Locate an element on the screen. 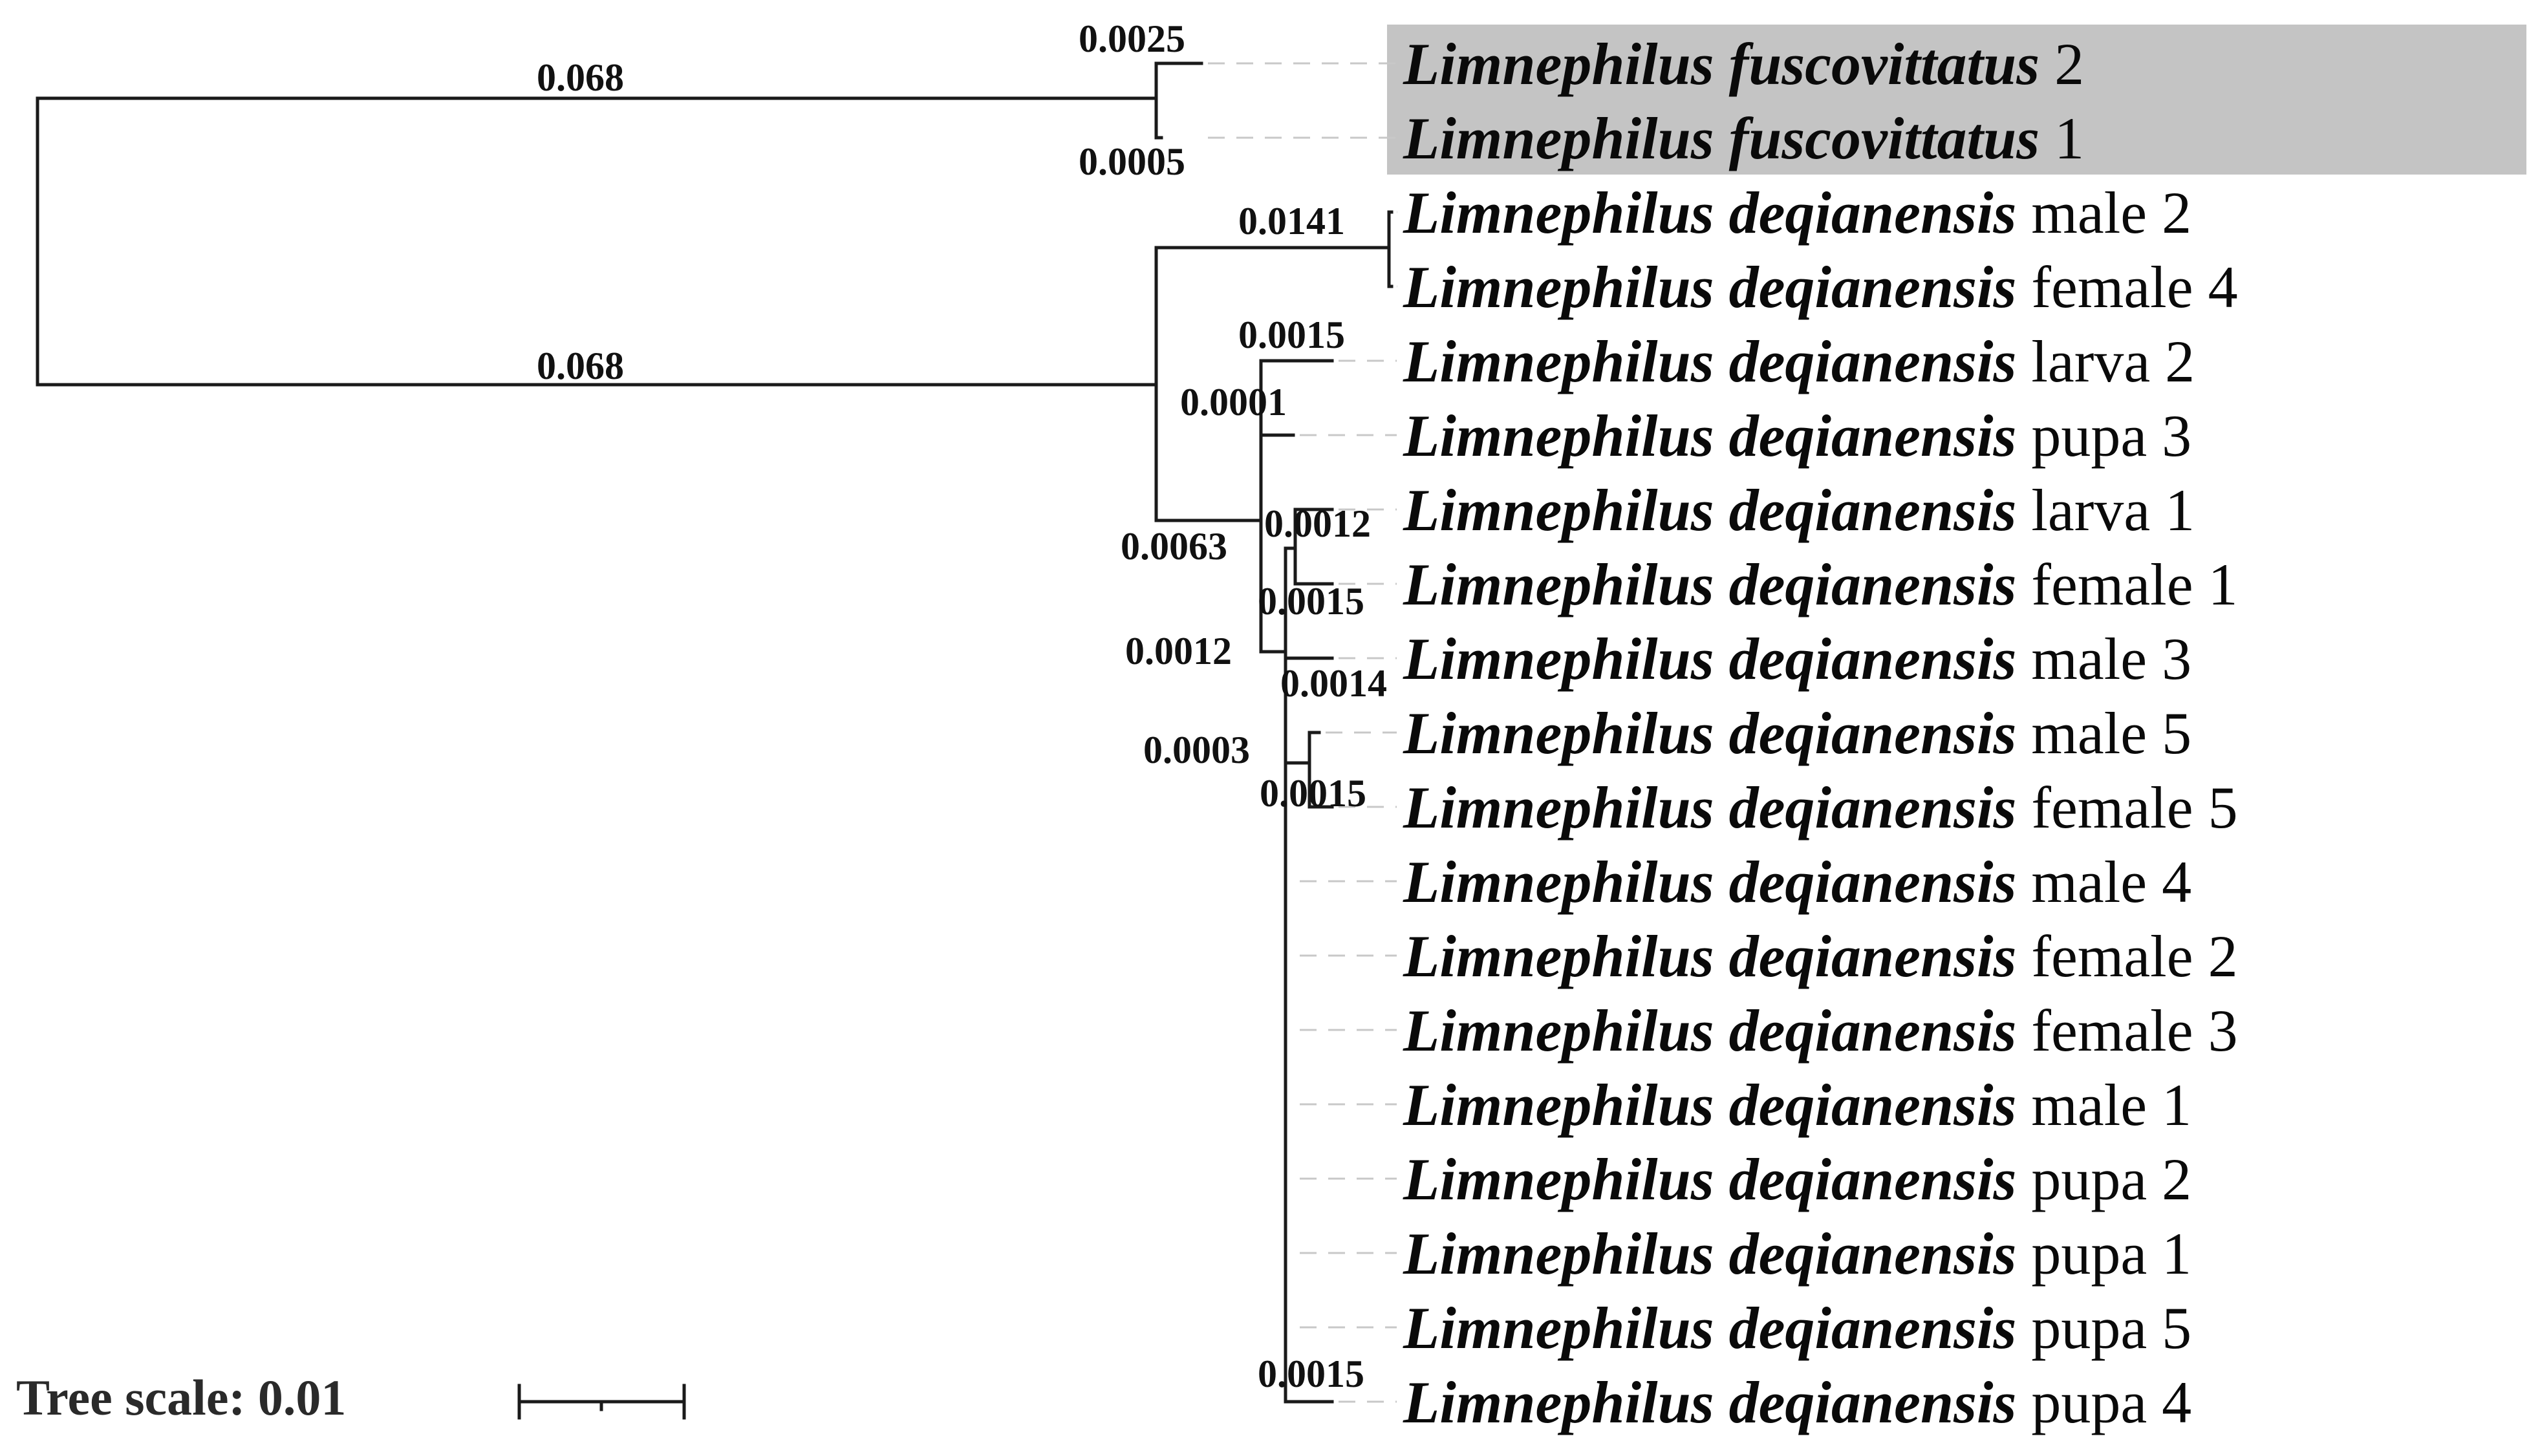 The height and width of the screenshot is (1456, 2529). branch-length-node-0003: 0.0003 is located at coordinates (1196, 750).